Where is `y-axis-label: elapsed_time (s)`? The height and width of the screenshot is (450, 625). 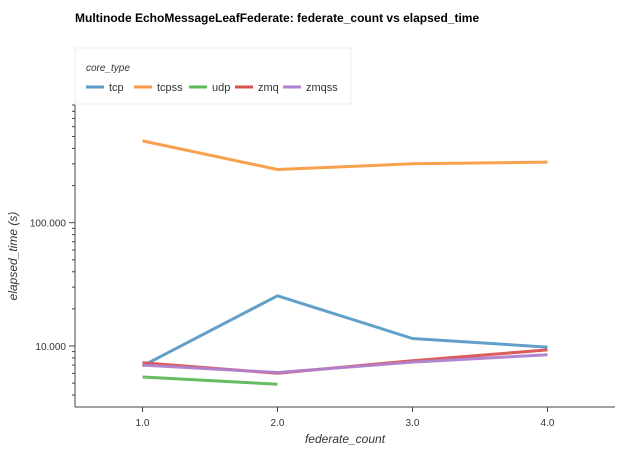 y-axis-label: elapsed_time (s) is located at coordinates (13, 256).